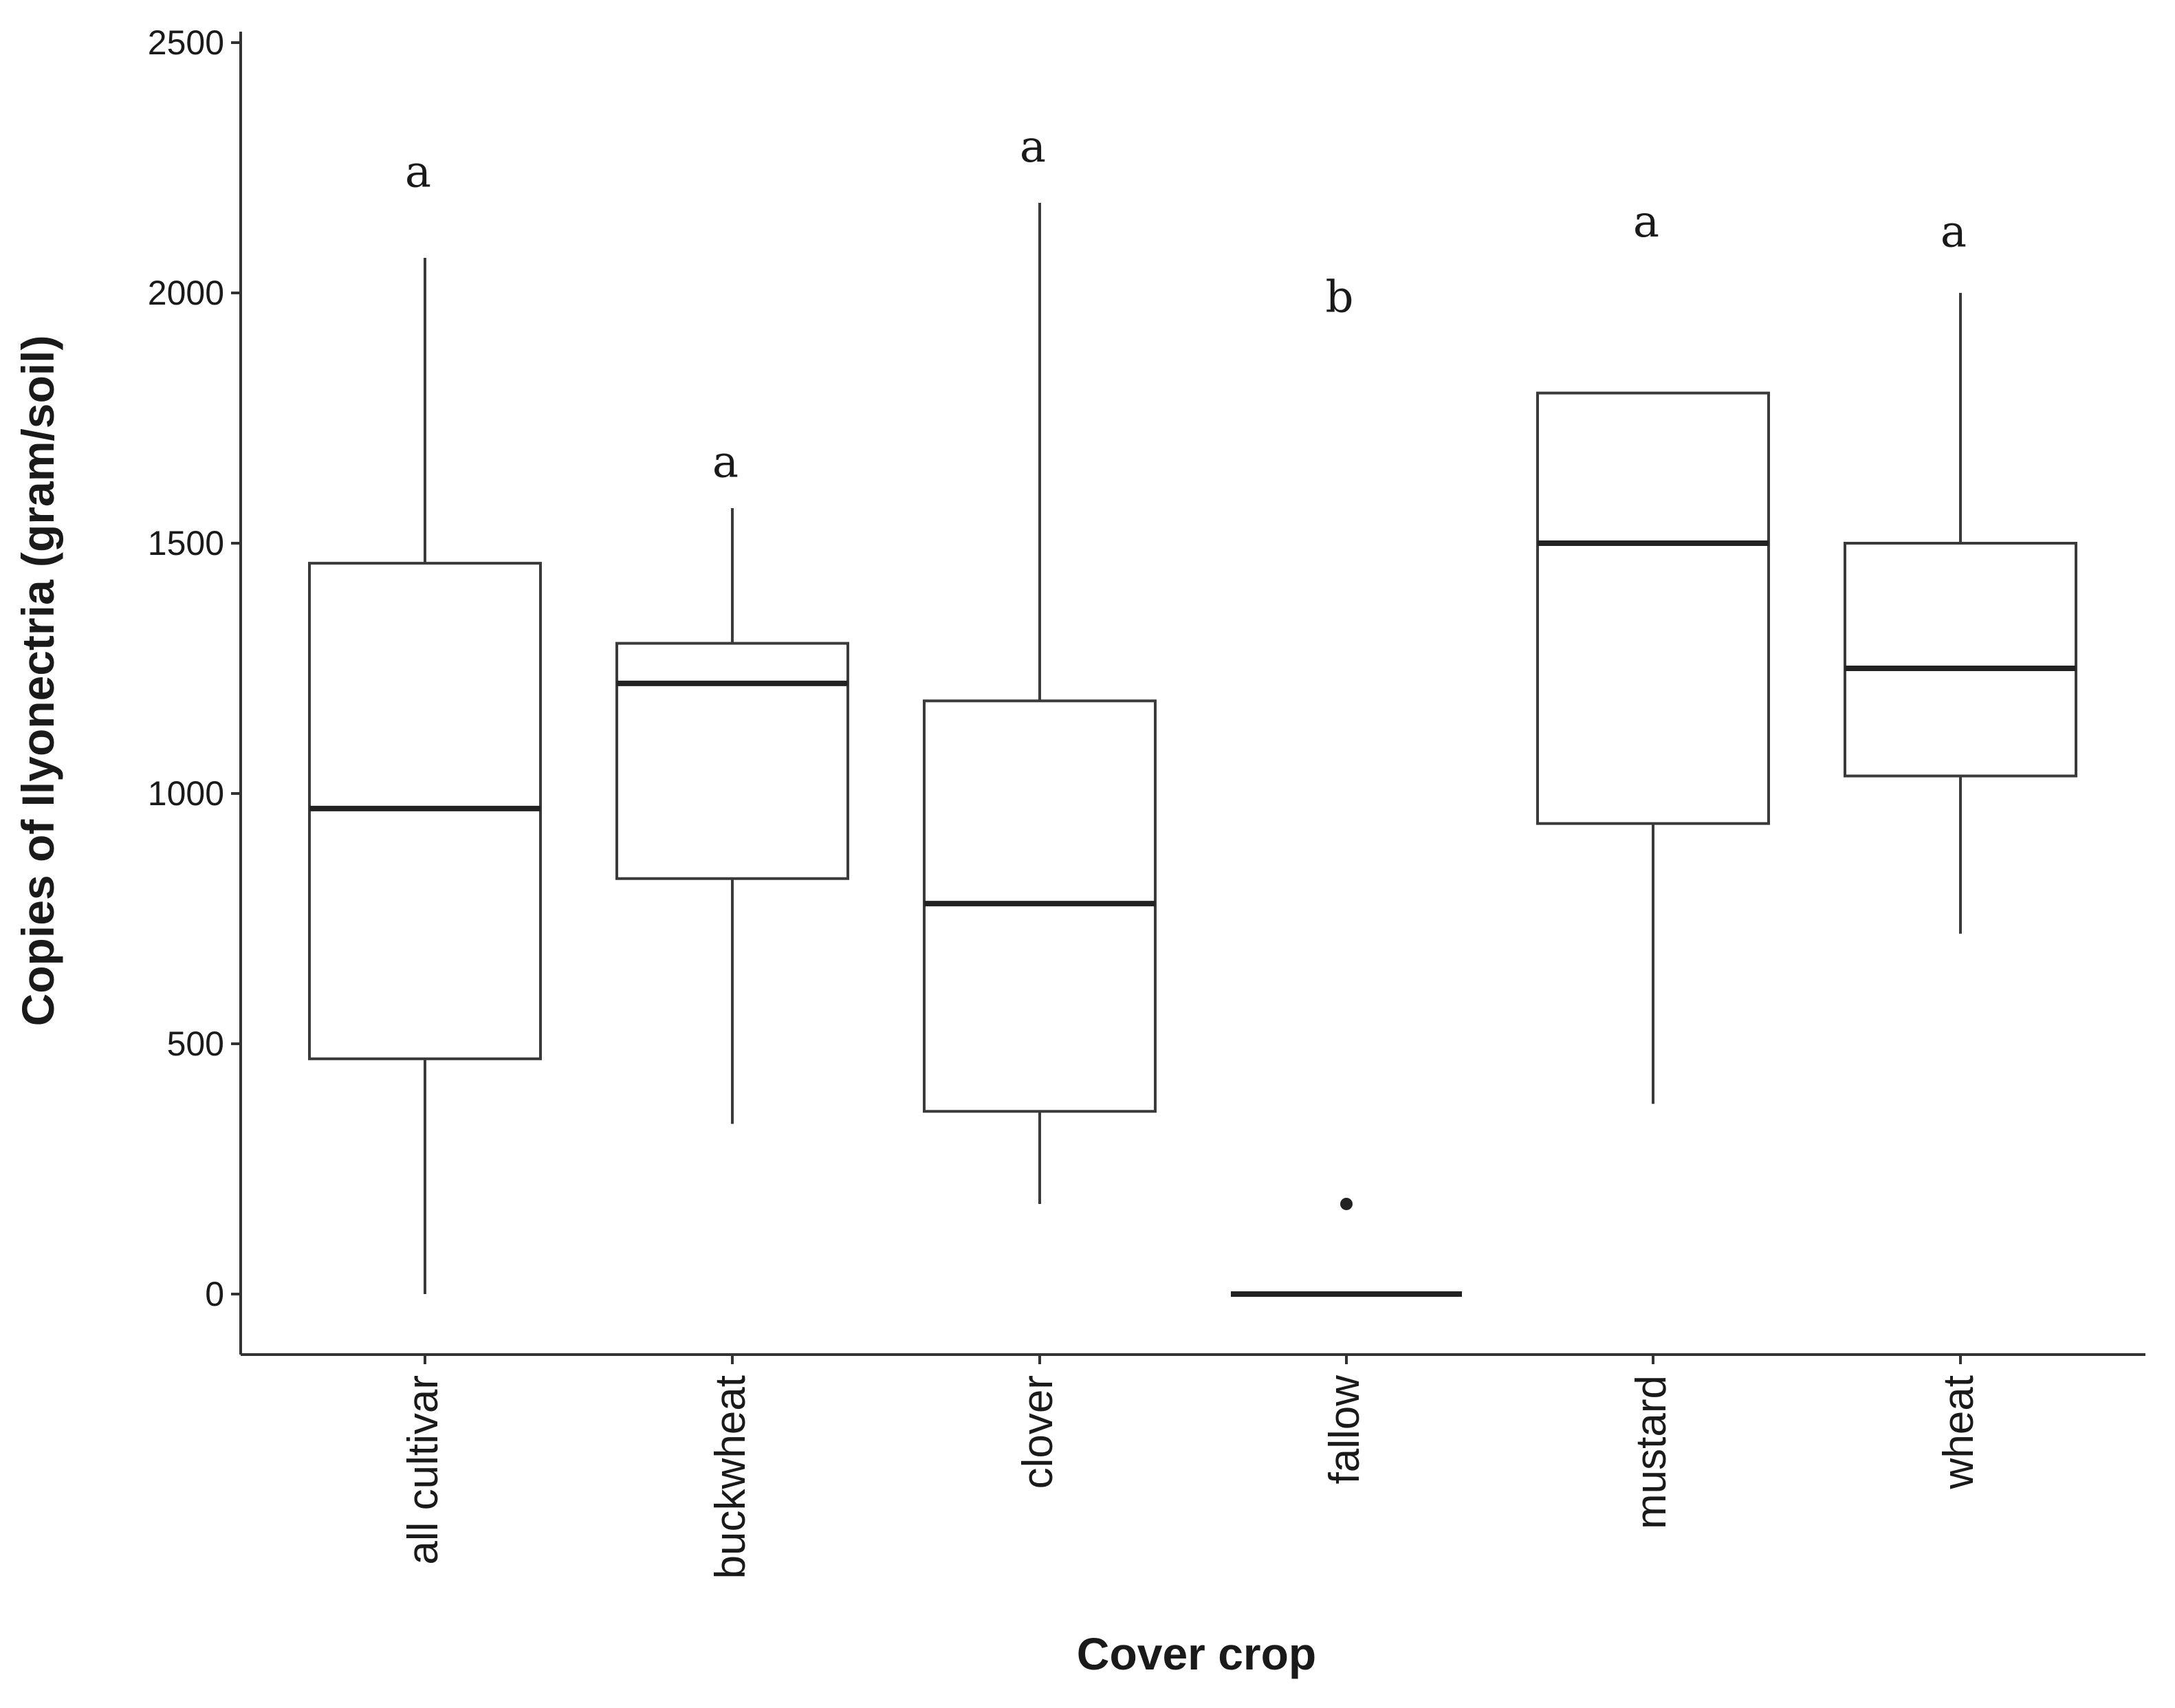 This screenshot has height=1708, width=2175. What do you see at coordinates (37, 681) in the screenshot?
I see `y-axis-title: Copies of Ilyonectria (gram/soil)` at bounding box center [37, 681].